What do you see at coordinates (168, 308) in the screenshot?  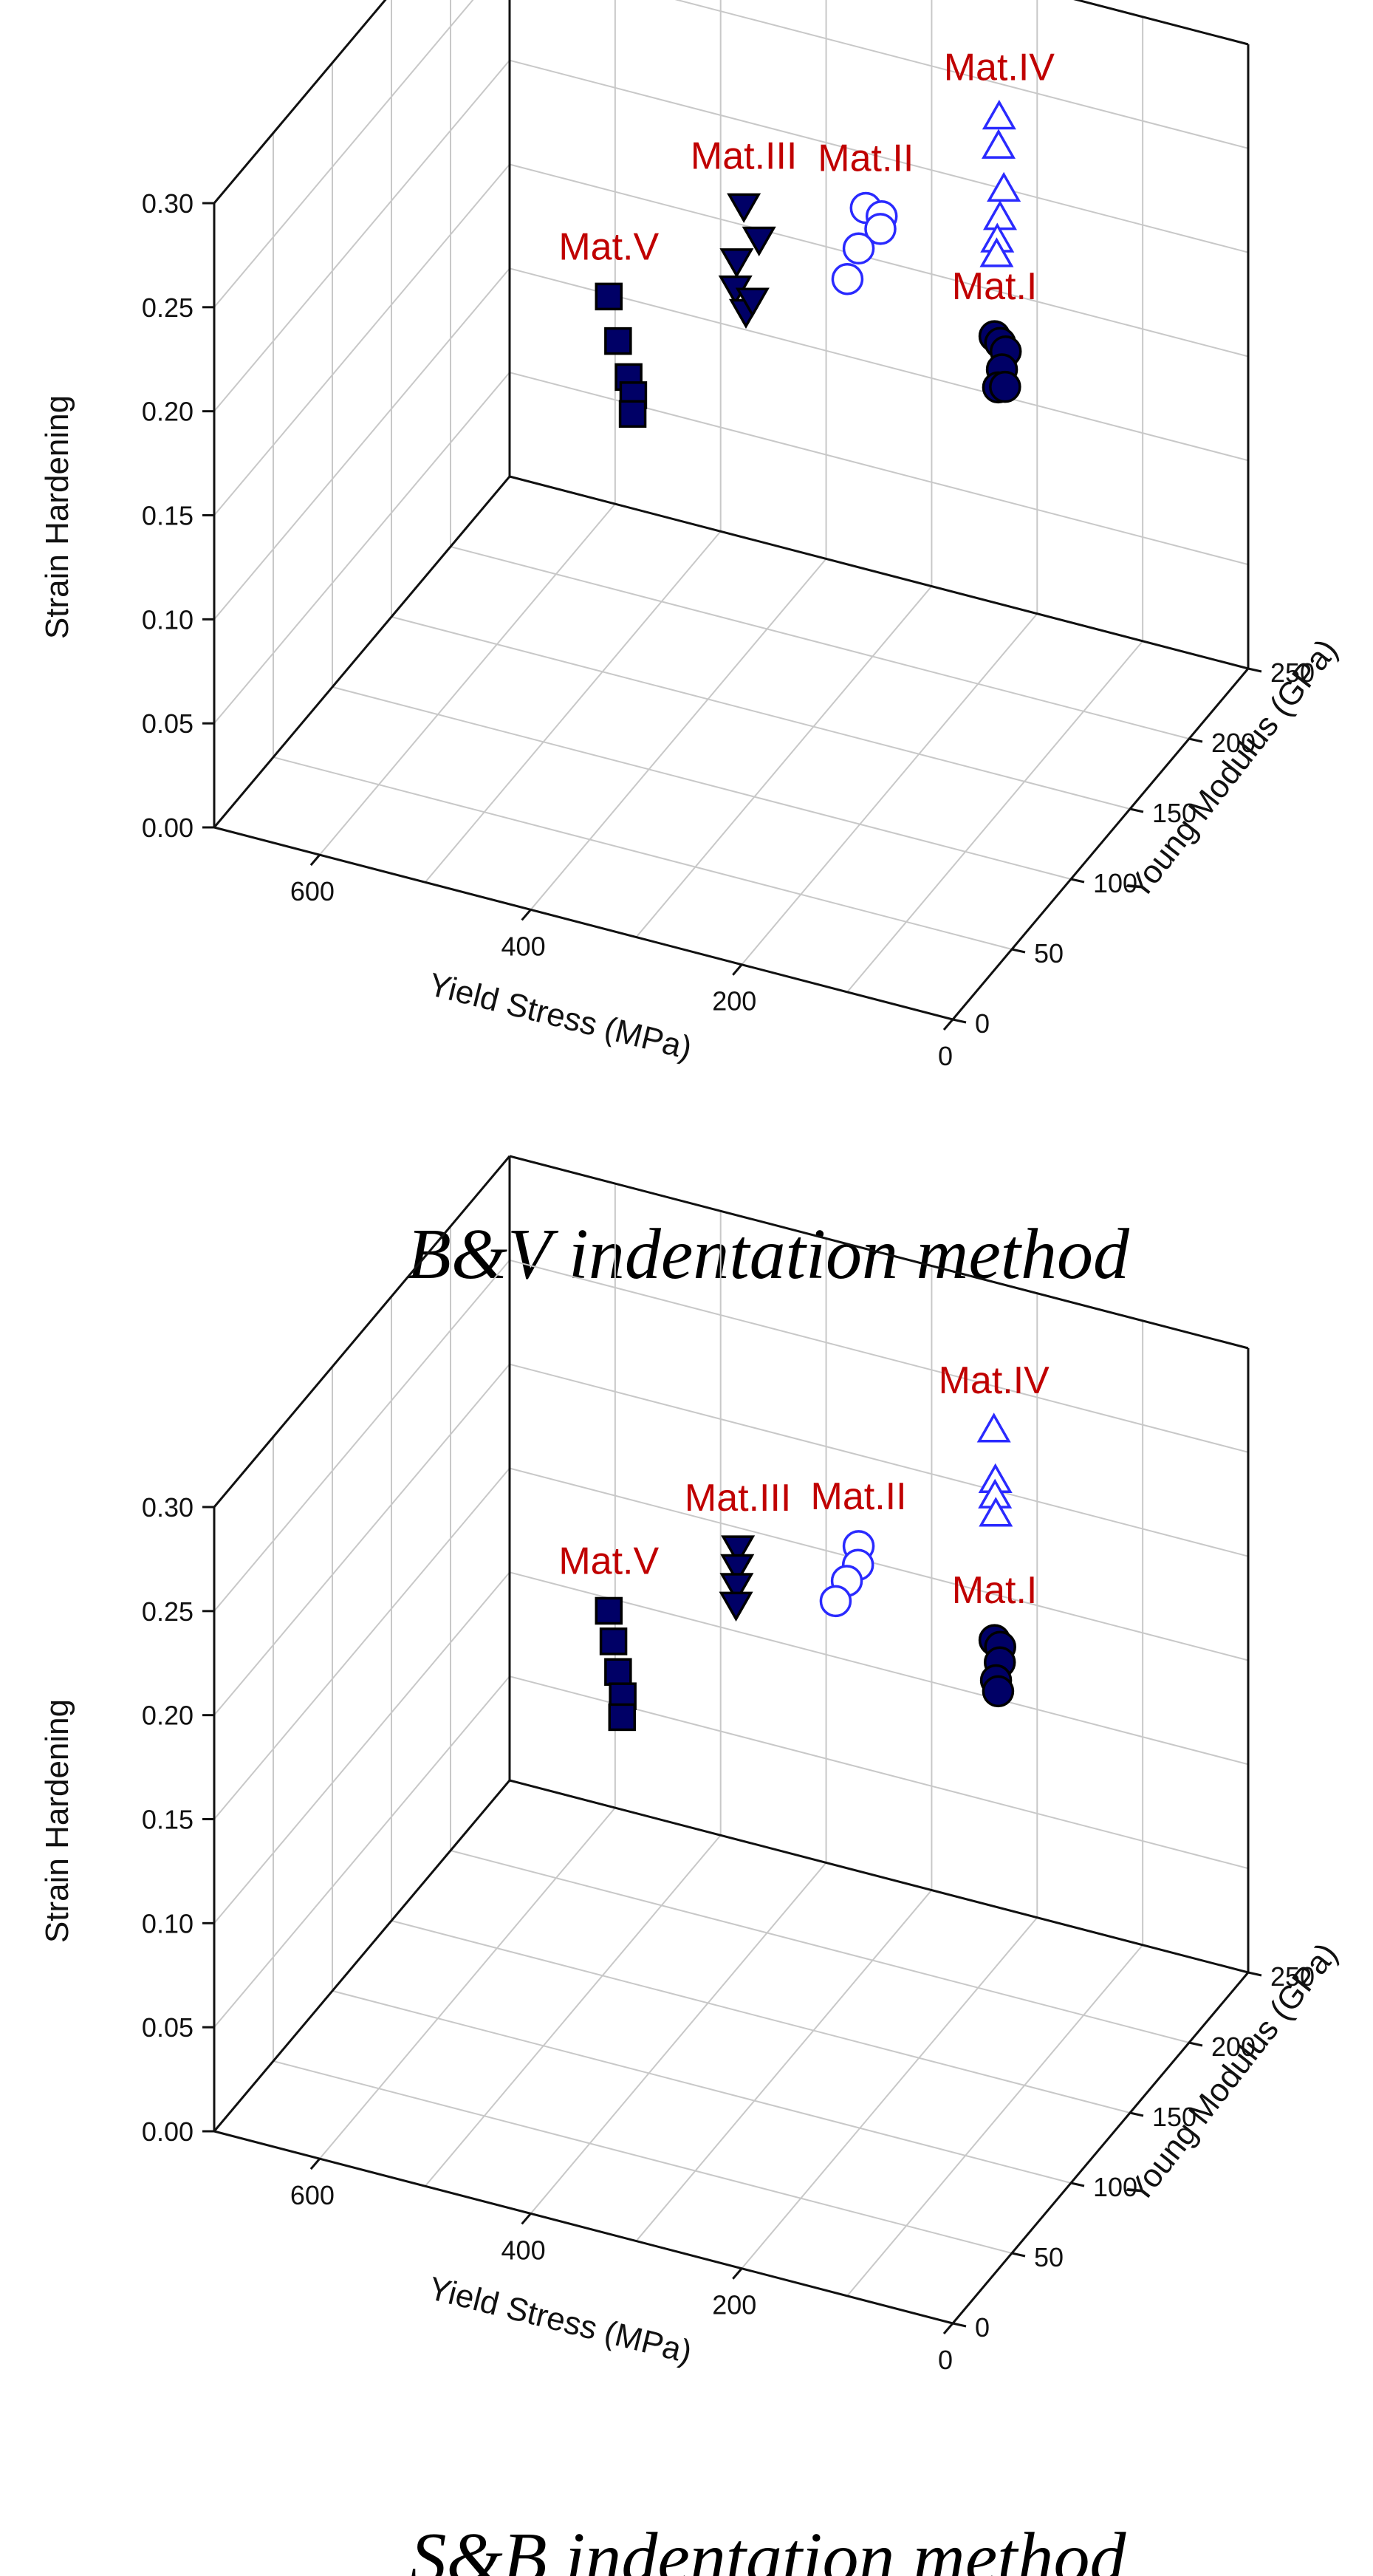 I see `z-tick-label: 0.25` at bounding box center [168, 308].